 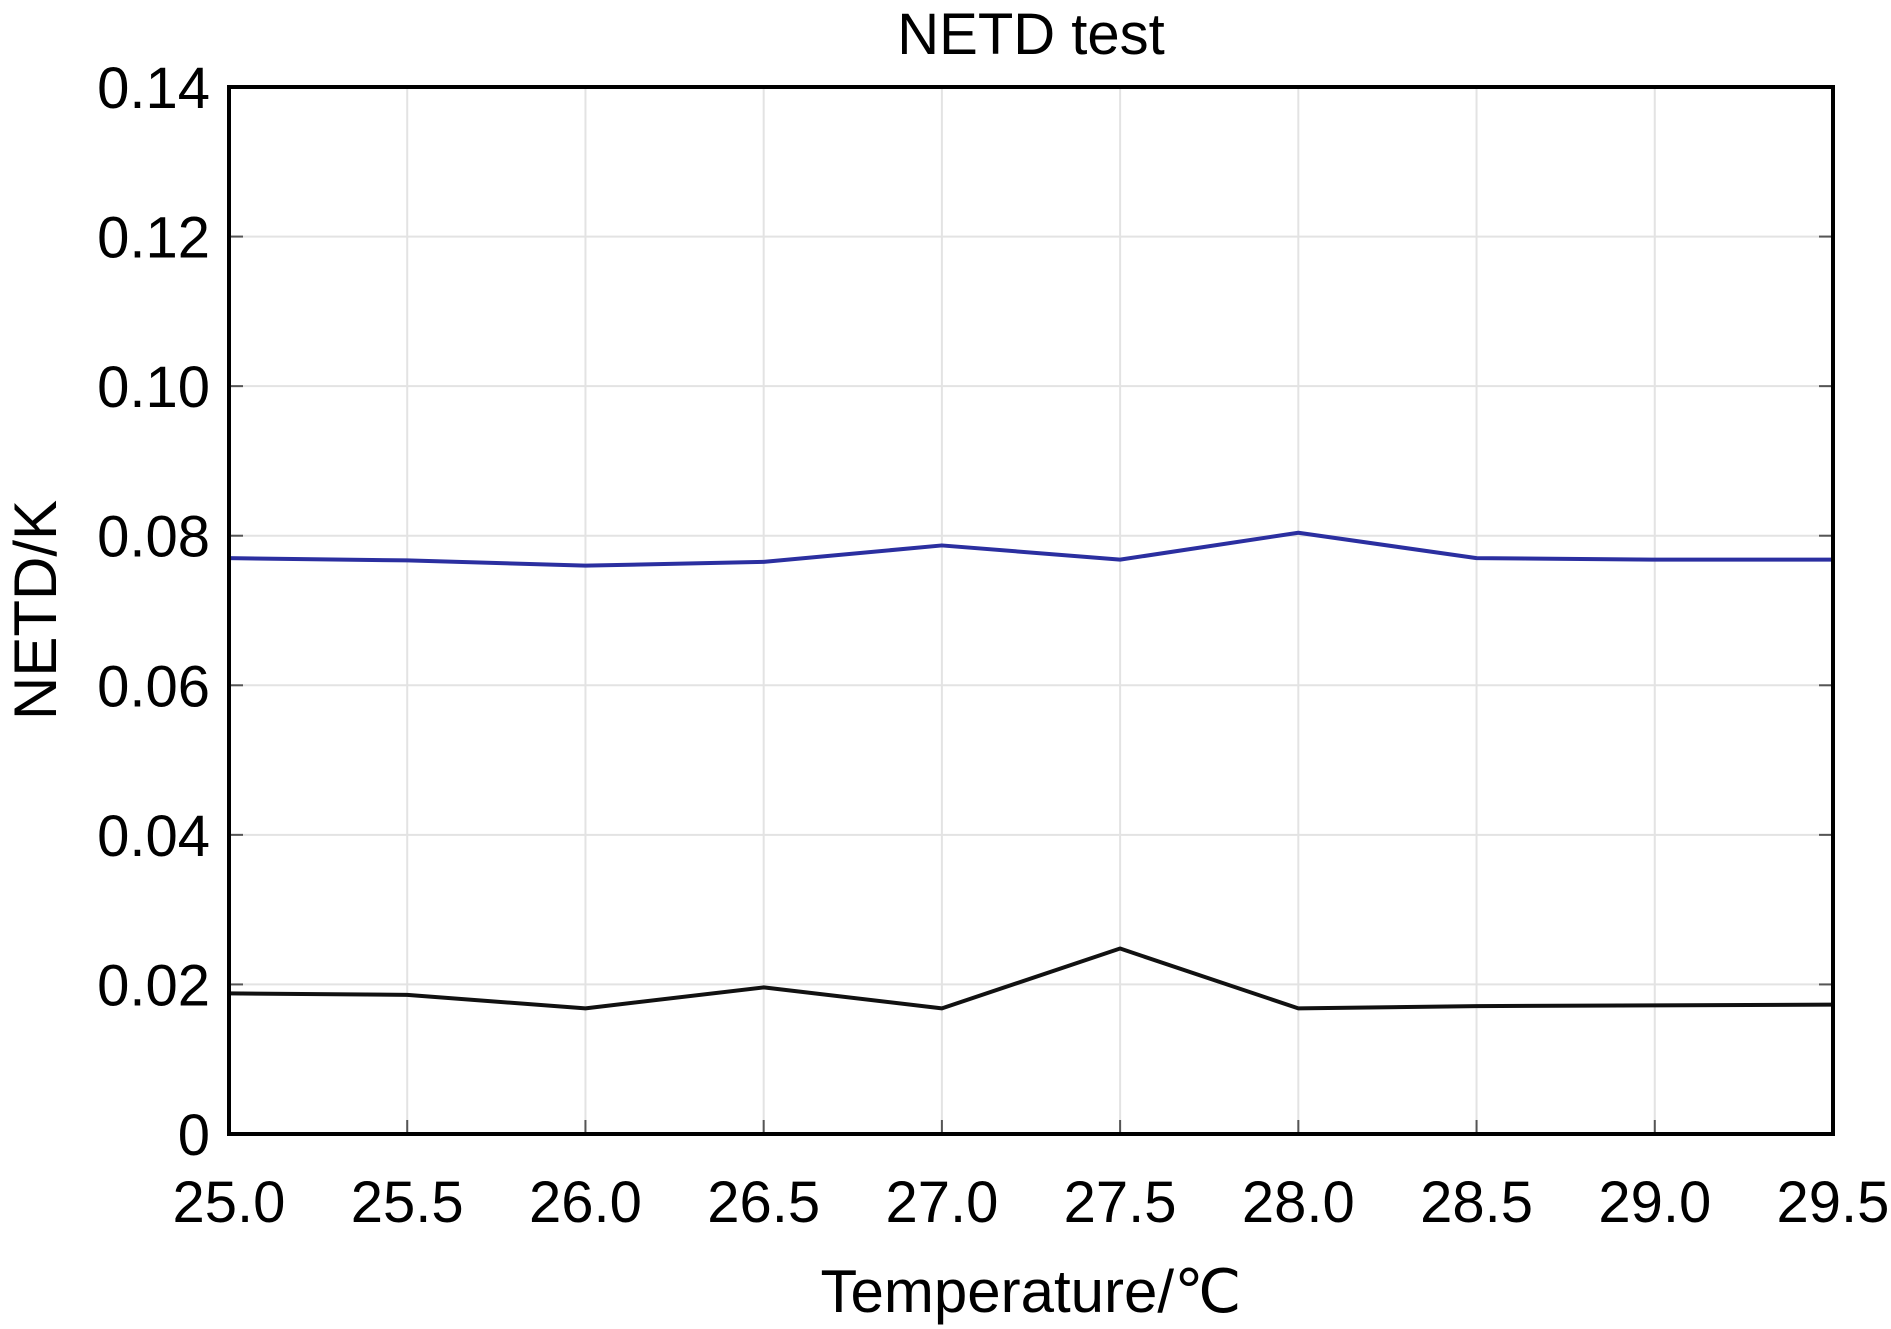 What do you see at coordinates (153, 238) in the screenshot?
I see `y-tick-label: 0.12` at bounding box center [153, 238].